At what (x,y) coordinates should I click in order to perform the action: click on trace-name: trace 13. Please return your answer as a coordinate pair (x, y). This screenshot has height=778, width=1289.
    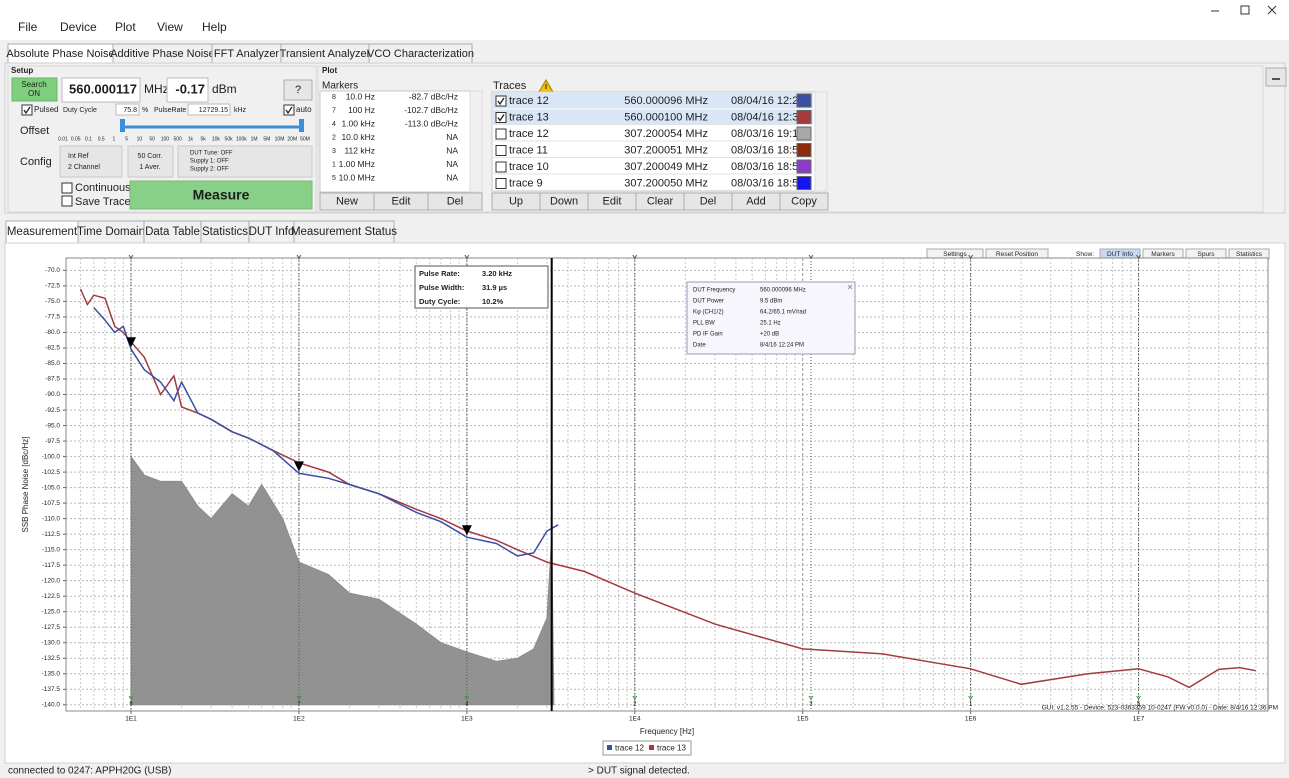
    Looking at the image, I should click on (529, 117).